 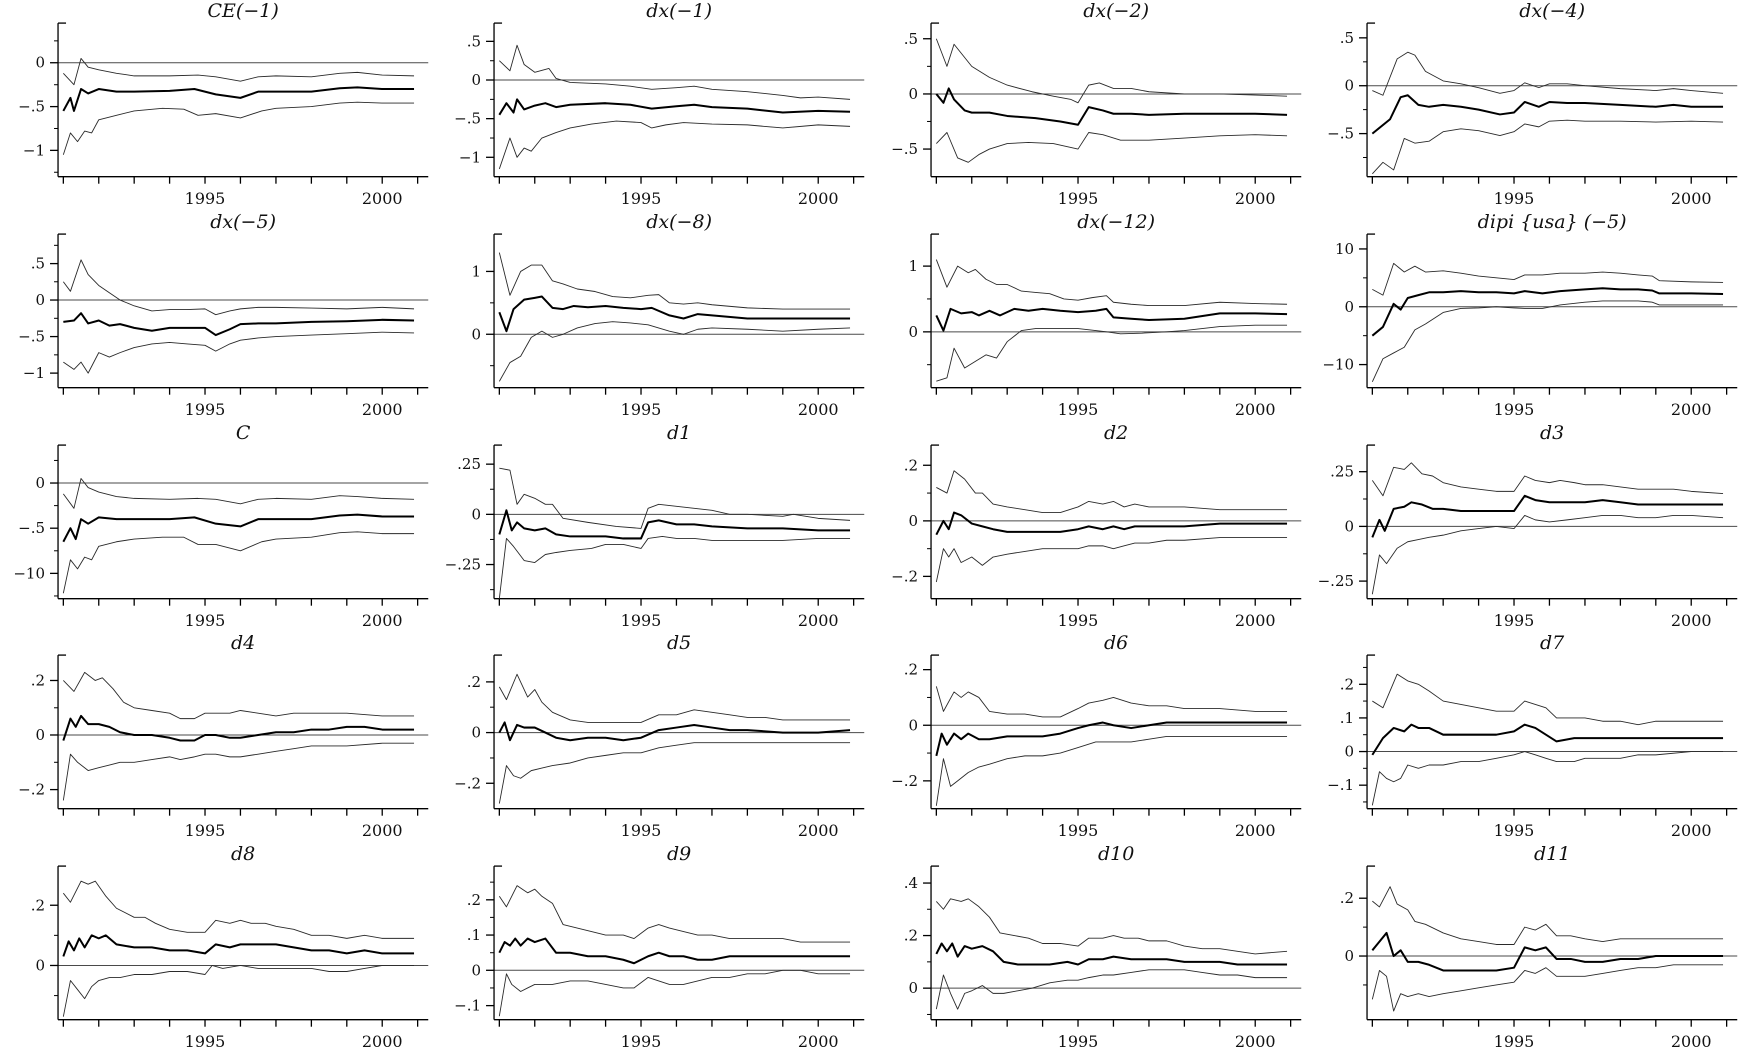 I want to click on panel-d3: .25 0 −.25 1995 2000 d3, so click(x=1527, y=527).